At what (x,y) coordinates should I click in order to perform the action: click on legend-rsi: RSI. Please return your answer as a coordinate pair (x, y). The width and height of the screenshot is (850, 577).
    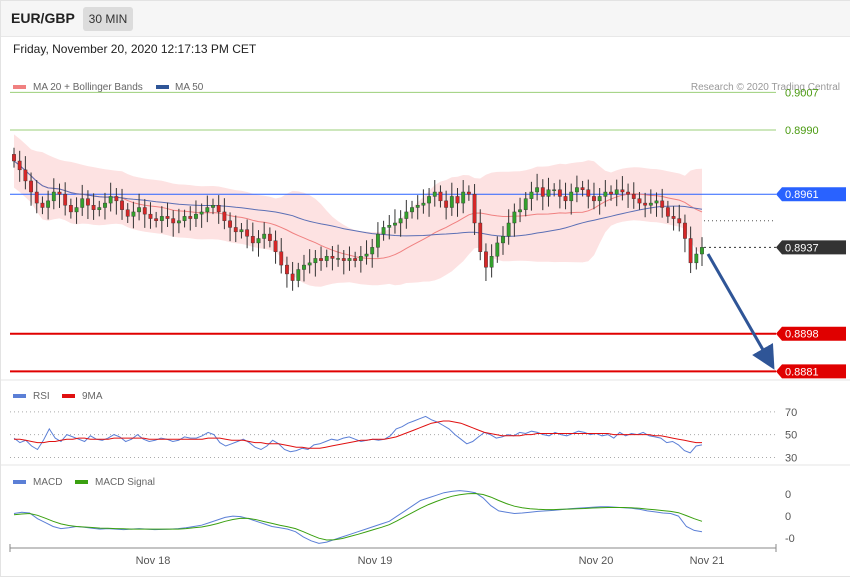
    Looking at the image, I should click on (41, 396).